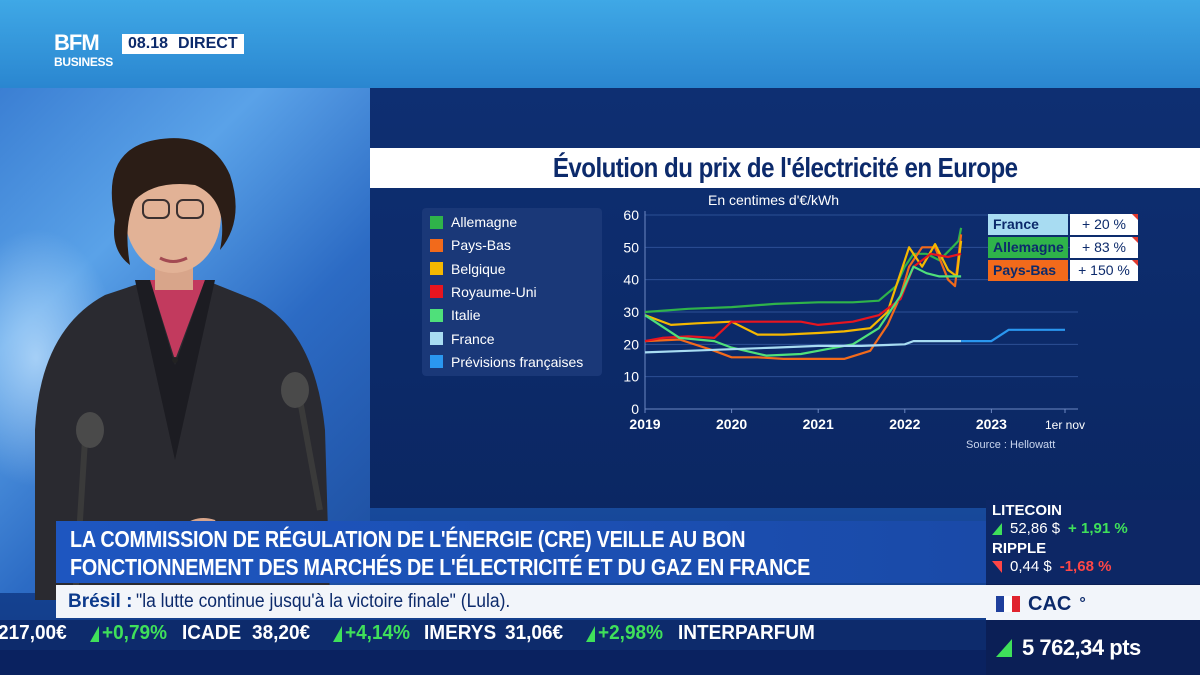 The height and width of the screenshot is (675, 1200). I want to click on change-badge: Pays-Bas + 150 %, so click(1063, 270).